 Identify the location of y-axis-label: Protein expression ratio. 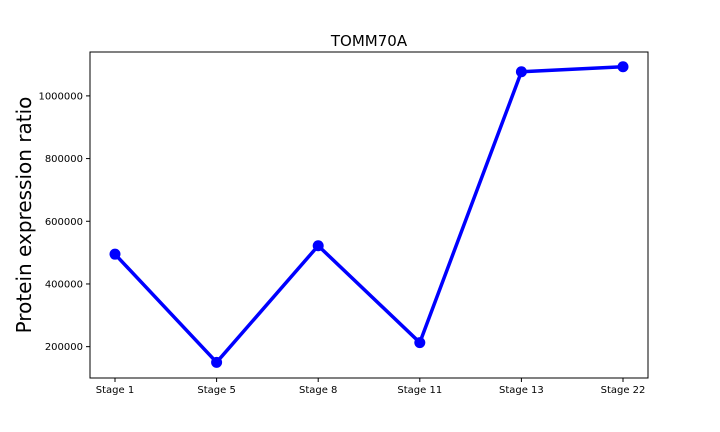
(24, 215).